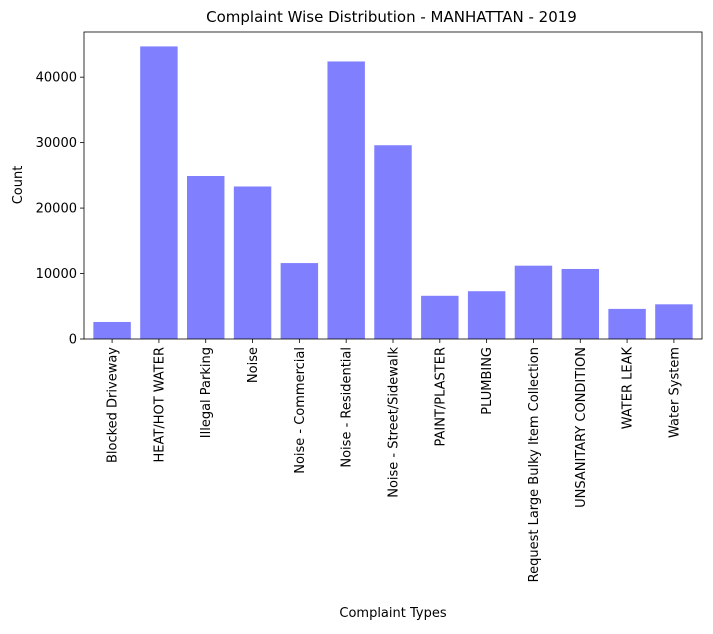 The image size is (713, 634). I want to click on x-tick-label-4: Noise - Commercial, so click(300, 410).